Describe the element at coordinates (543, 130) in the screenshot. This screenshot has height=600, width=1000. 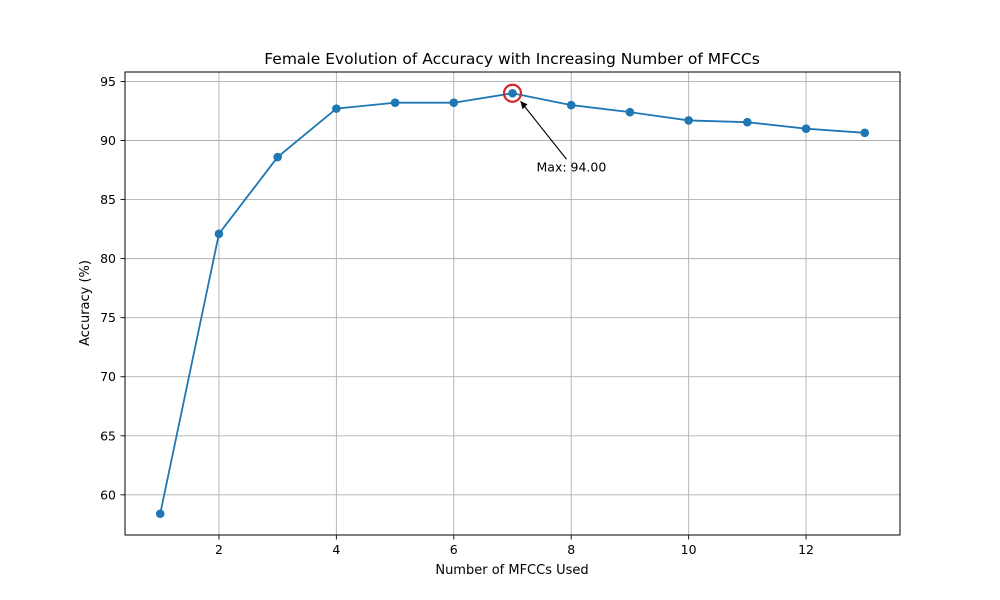
I see `annotation-arrow-line` at that location.